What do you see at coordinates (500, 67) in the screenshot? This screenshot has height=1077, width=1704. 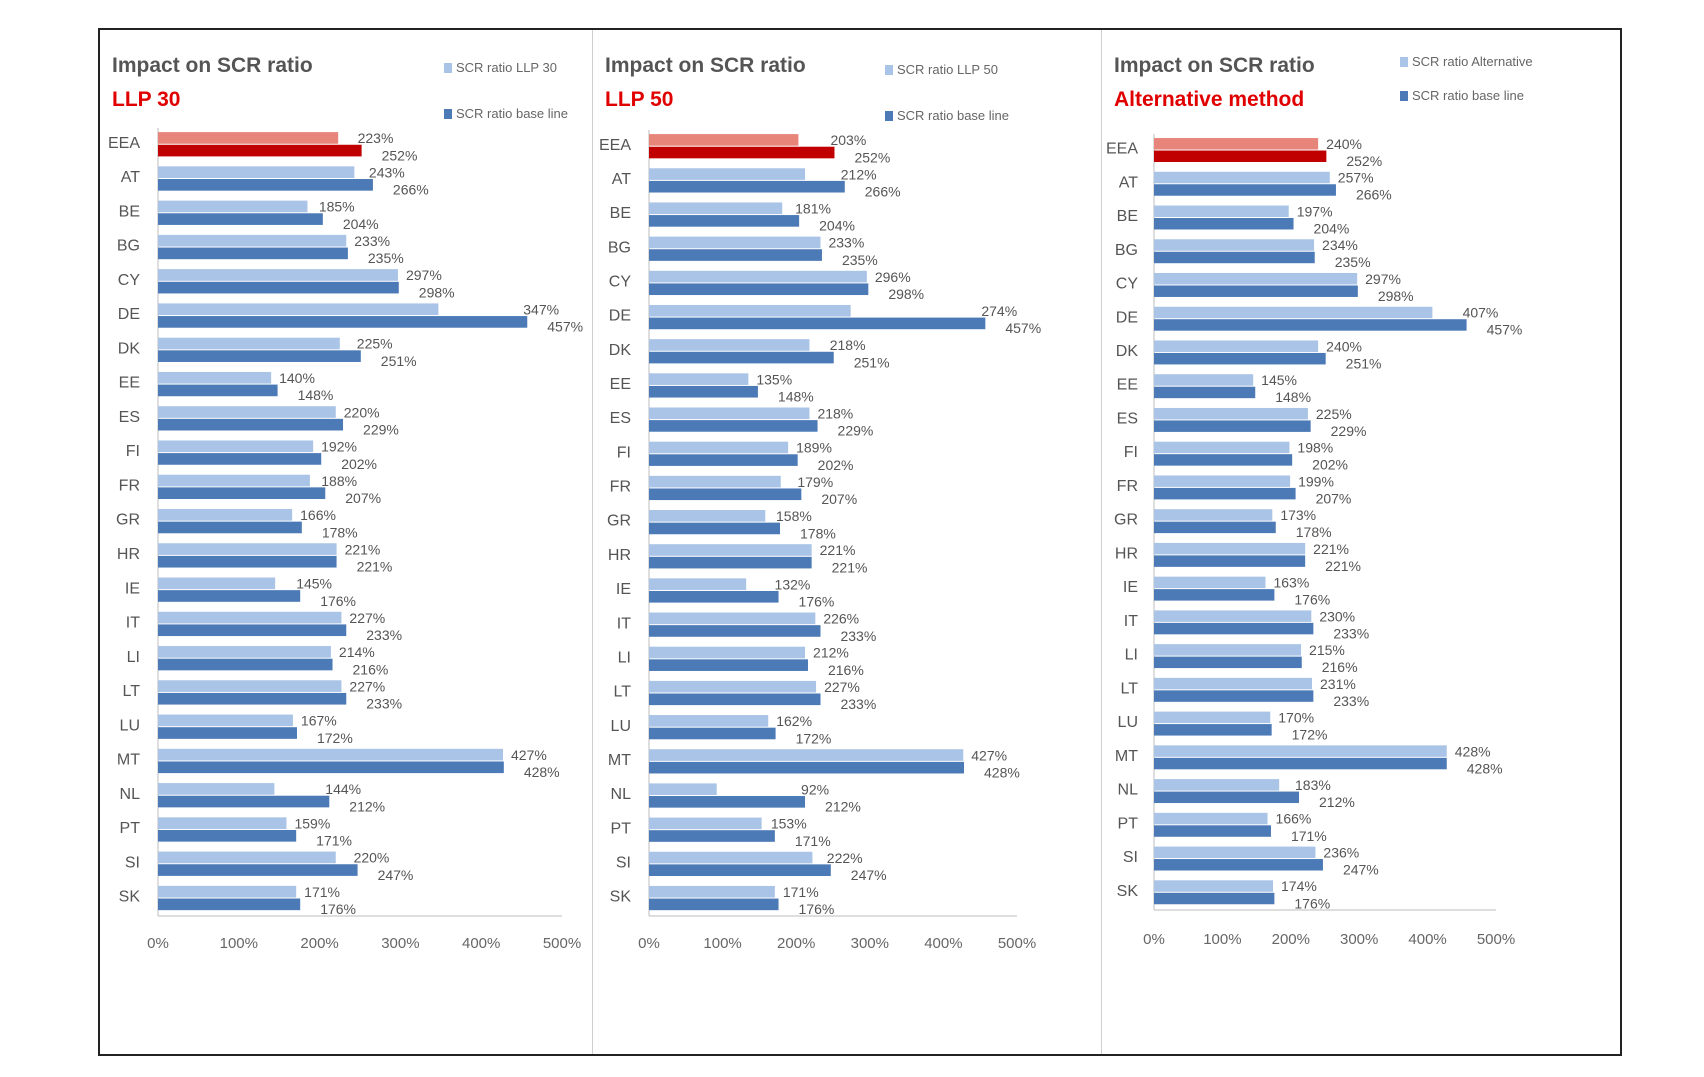 I see `legend-item-alternative: SCR ratio LLP 30` at bounding box center [500, 67].